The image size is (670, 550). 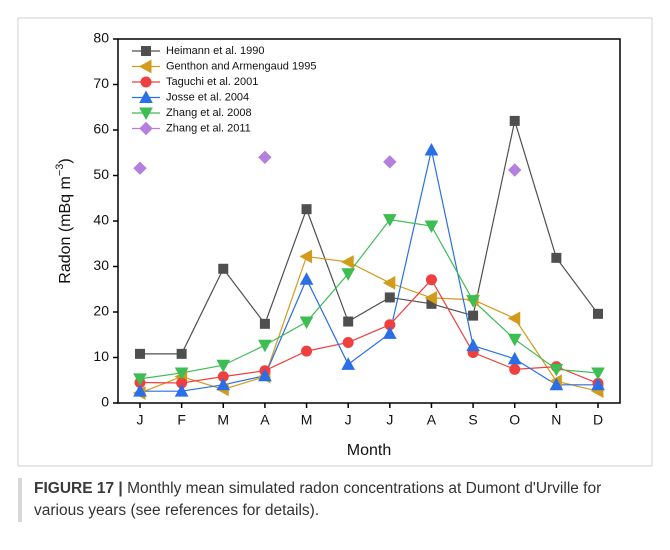 I want to click on caption-label: FIGURE 17 |, so click(x=78, y=488).